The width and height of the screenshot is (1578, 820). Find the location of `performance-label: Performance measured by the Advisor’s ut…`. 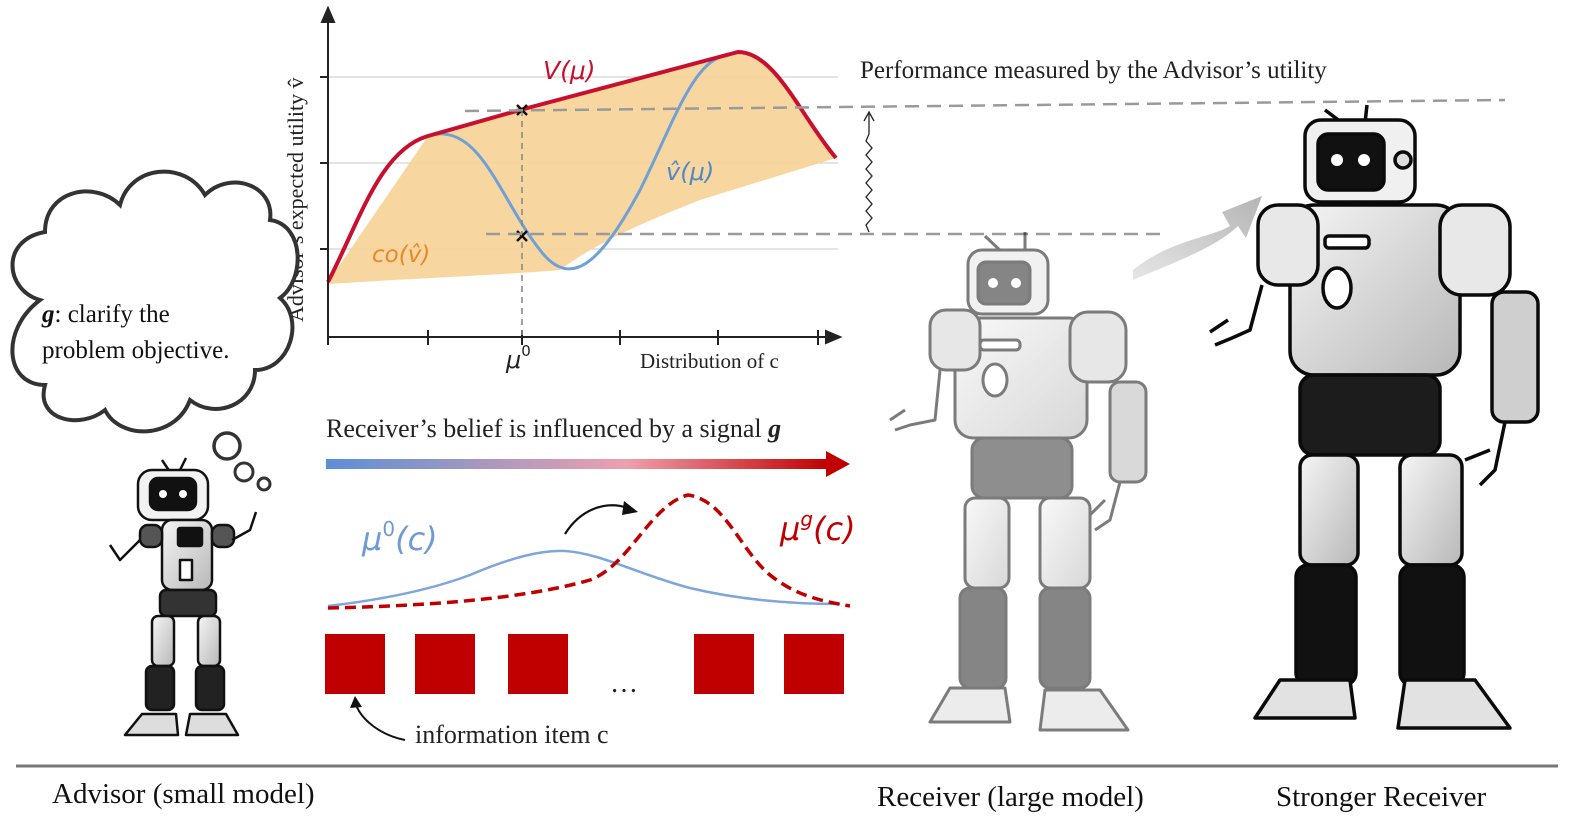

performance-label: Performance measured by the Advisor’s ut… is located at coordinates (1093, 70).